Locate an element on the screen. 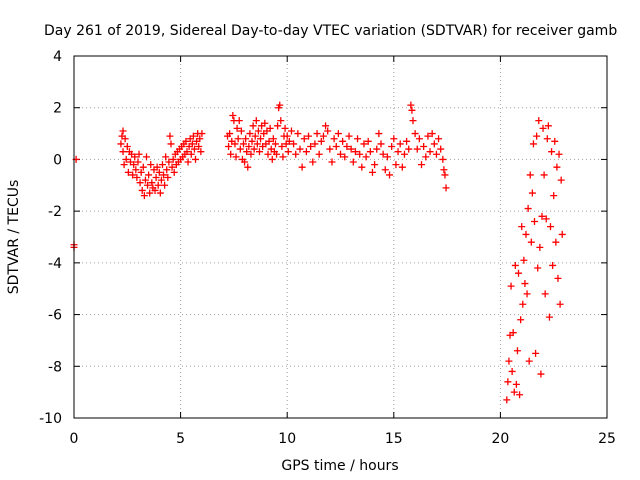 Image resolution: width=640 pixels, height=480 pixels. x-tick-label: 0 is located at coordinates (74, 439).